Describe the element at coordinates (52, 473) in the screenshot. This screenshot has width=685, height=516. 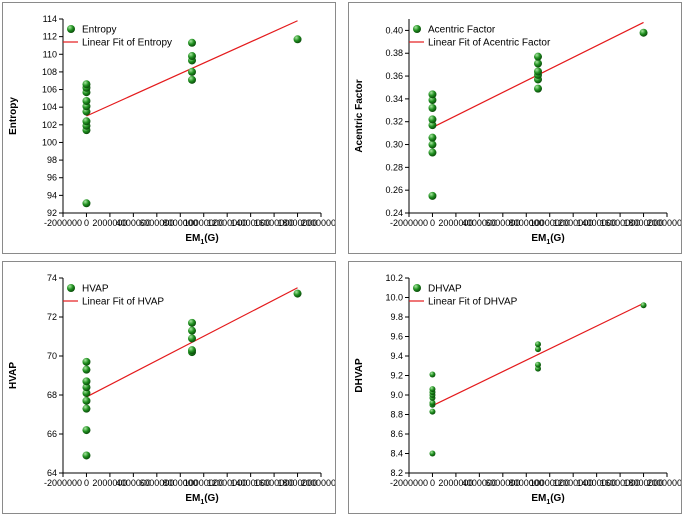
I see `y-tick-label: 64` at that location.